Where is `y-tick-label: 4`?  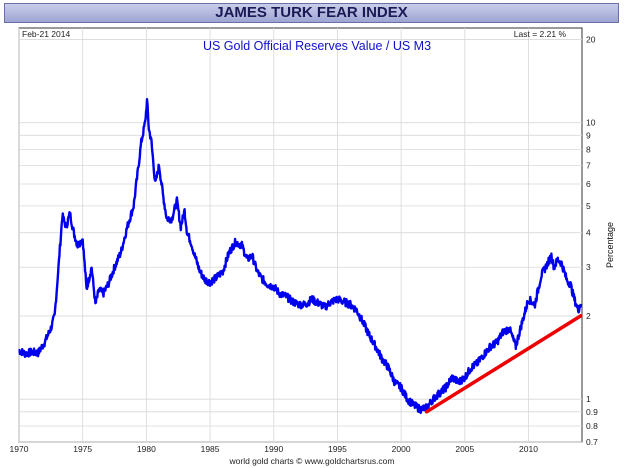 y-tick-label: 4 is located at coordinates (588, 233).